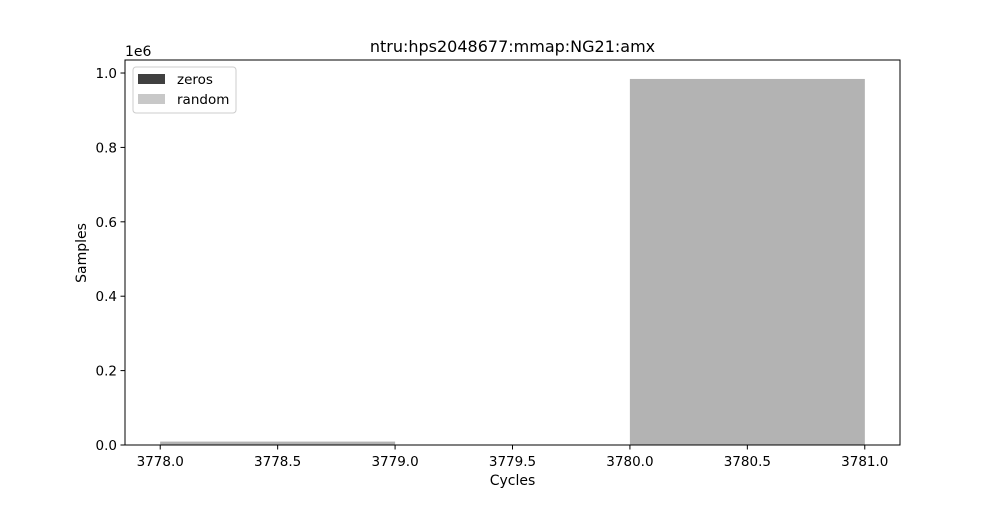 The image size is (1000, 505). Describe the element at coordinates (184, 90) in the screenshot. I see `legend: zeros random` at that location.